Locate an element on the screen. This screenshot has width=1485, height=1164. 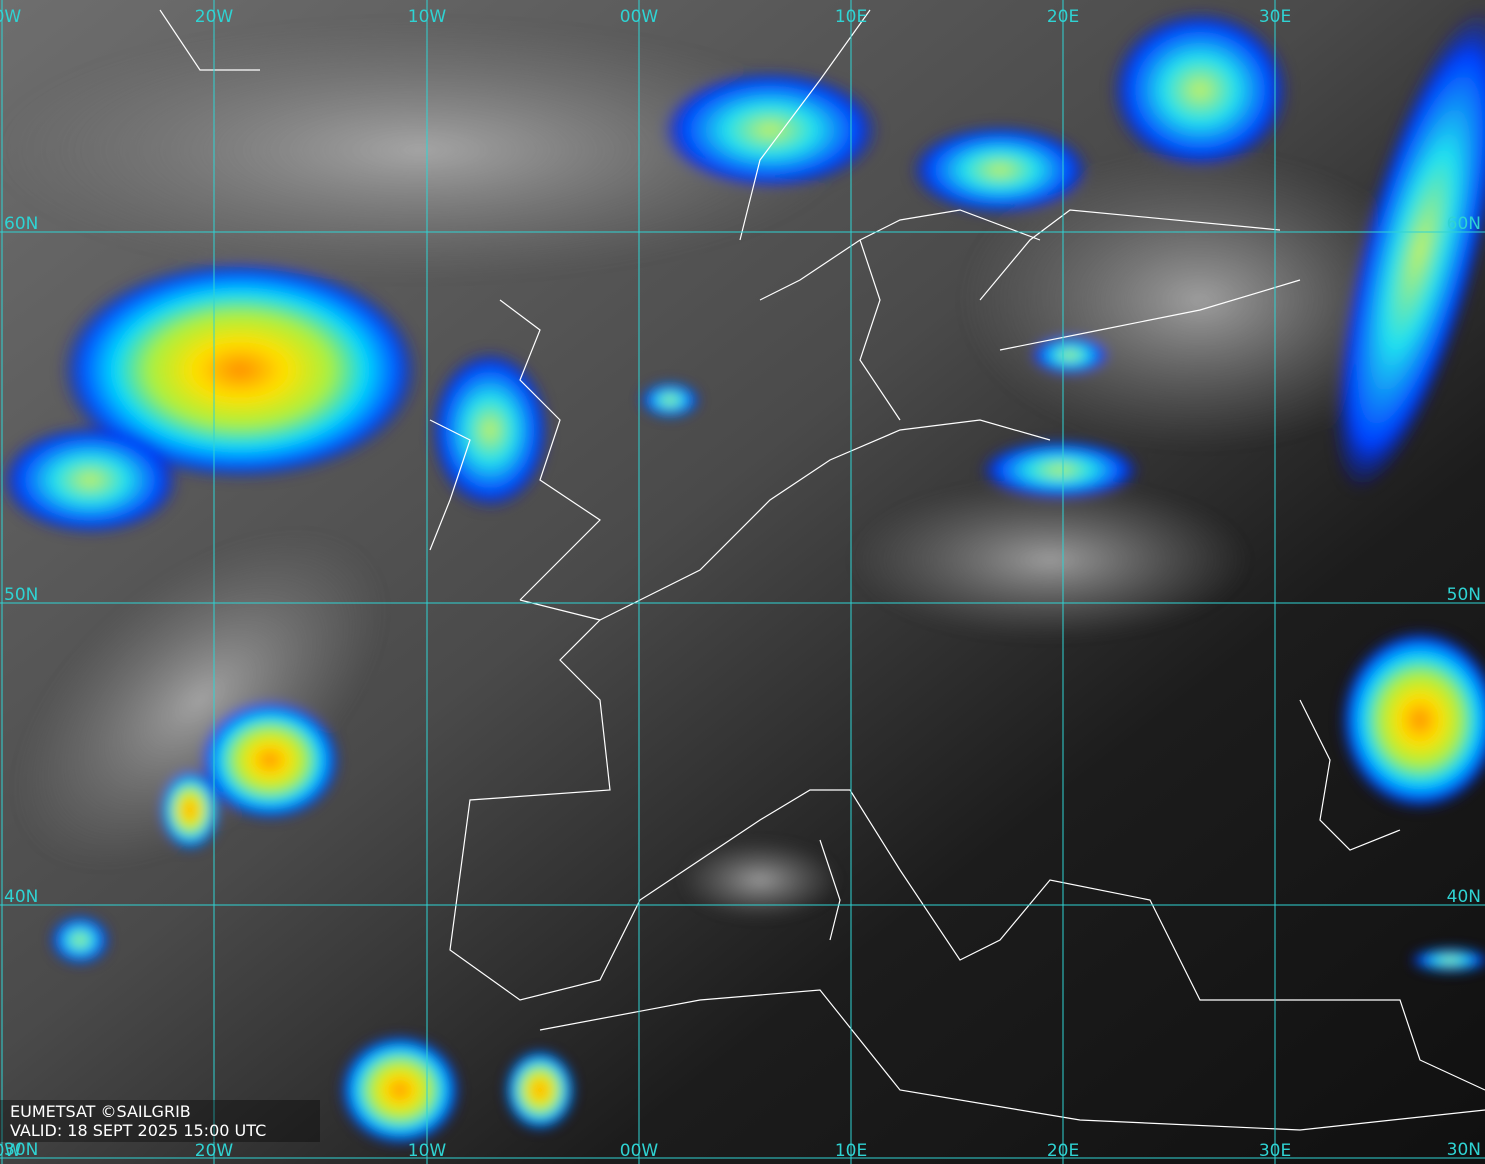
right-label: 40N is located at coordinates (1464, 897).